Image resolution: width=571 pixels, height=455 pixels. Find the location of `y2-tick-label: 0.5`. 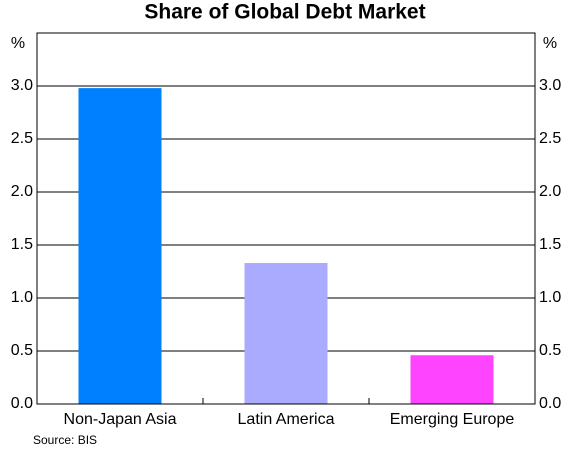

y2-tick-label: 0.5 is located at coordinates (550, 350).